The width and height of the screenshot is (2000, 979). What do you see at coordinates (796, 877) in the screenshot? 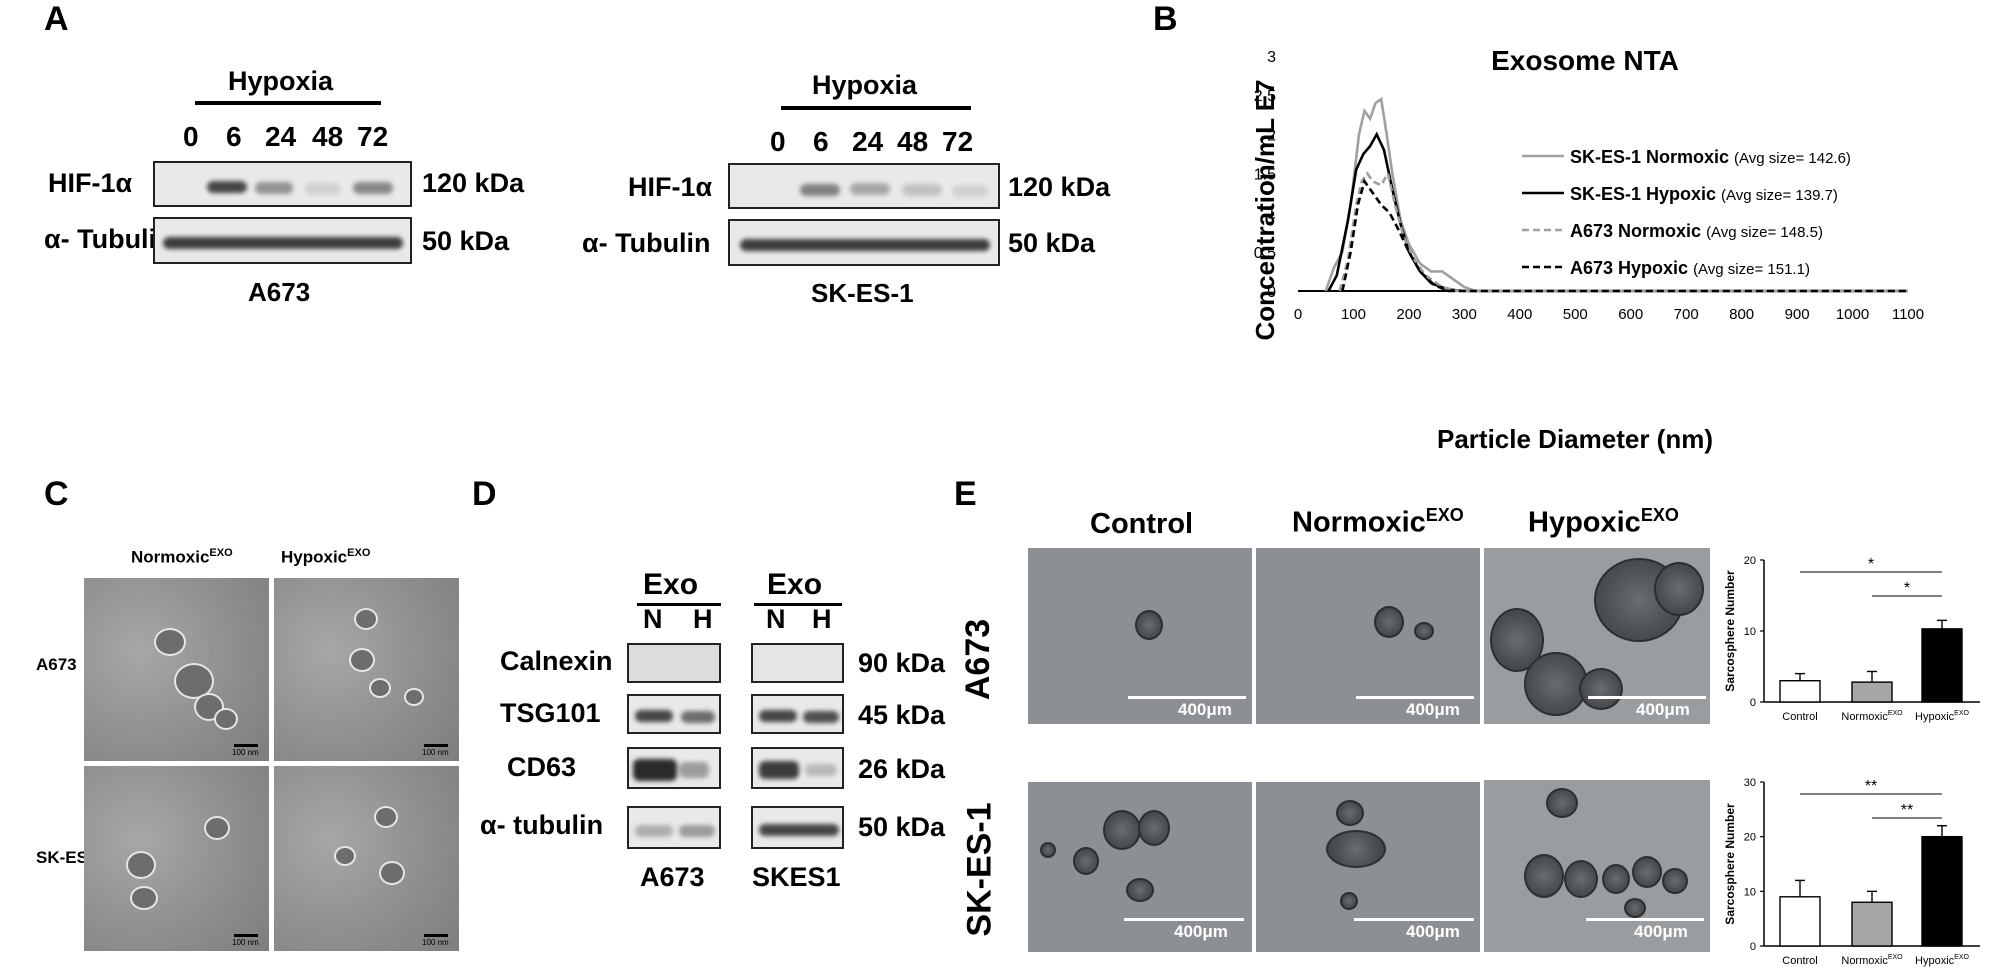
I see `cell-line-label: SKES1` at bounding box center [796, 877].